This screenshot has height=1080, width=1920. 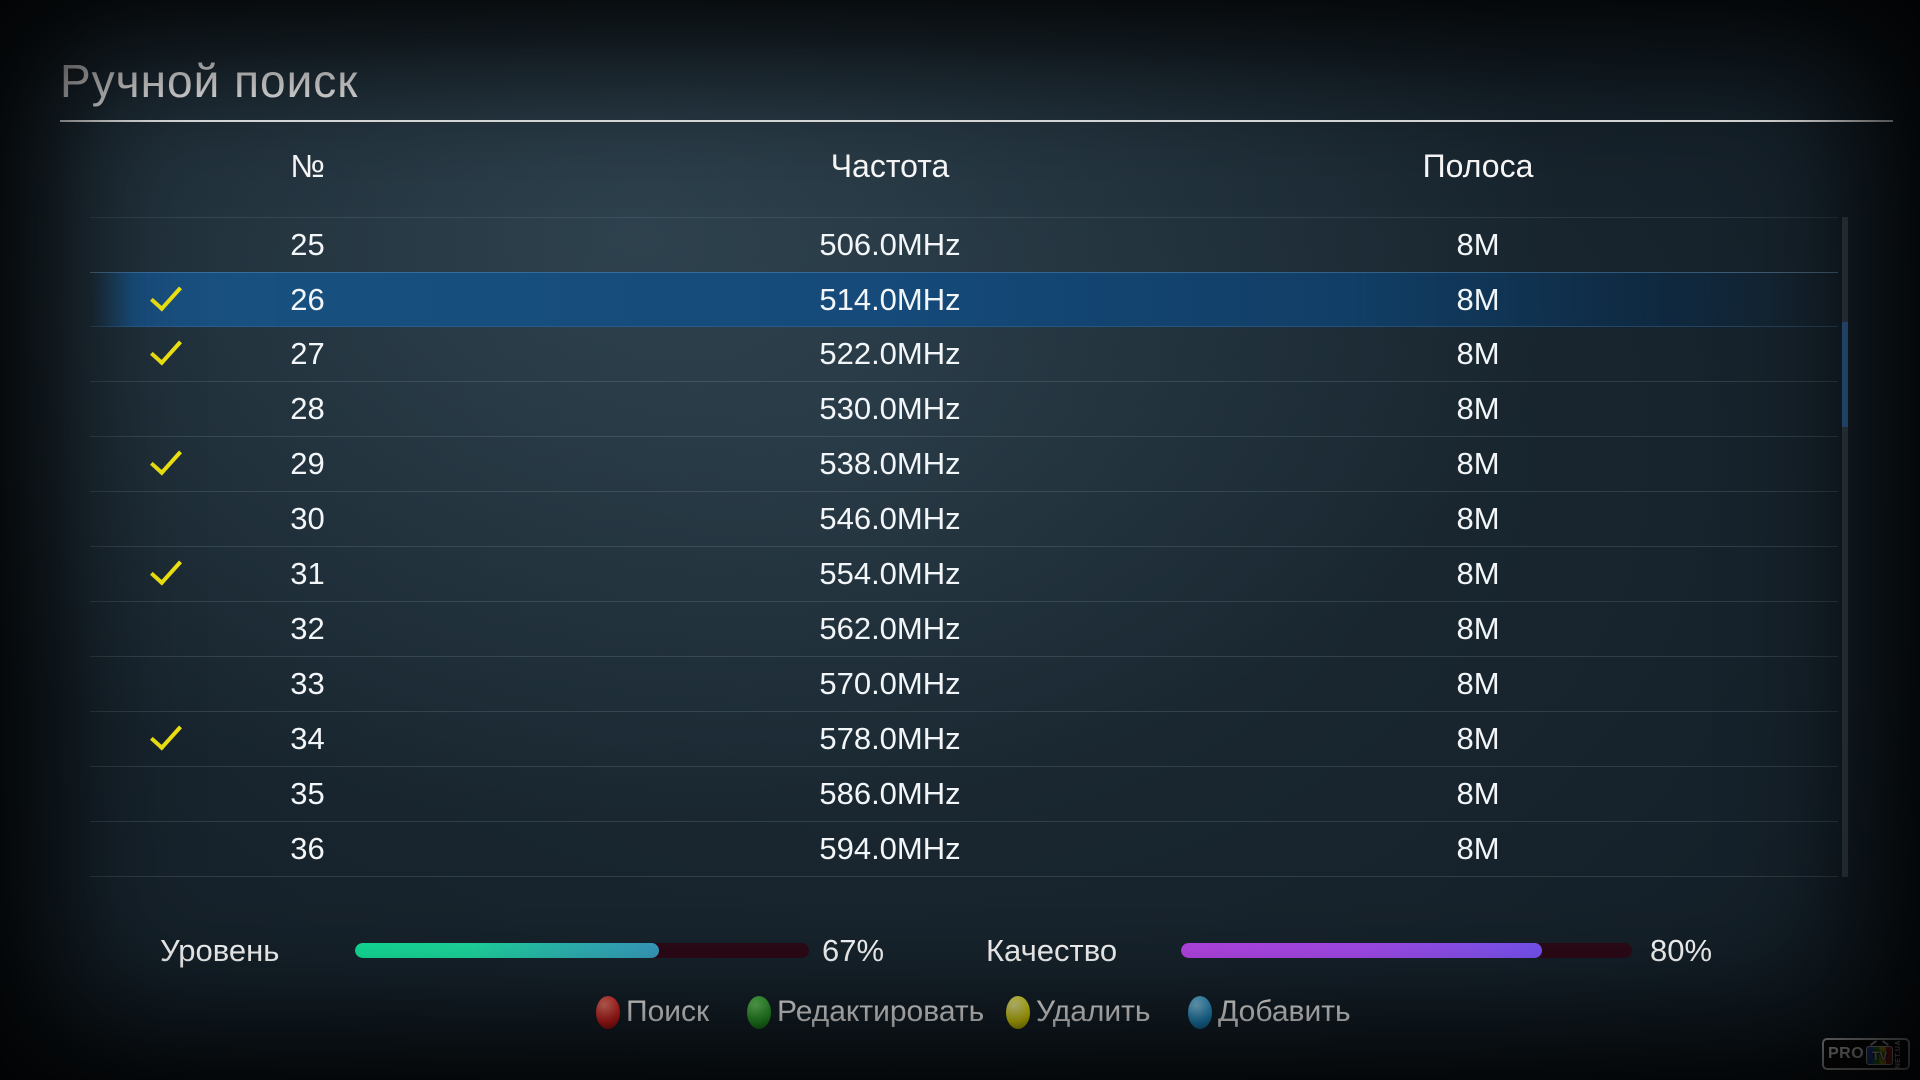 I want to click on channel-row: 32 562.0MHz 8M, so click(x=964, y=629).